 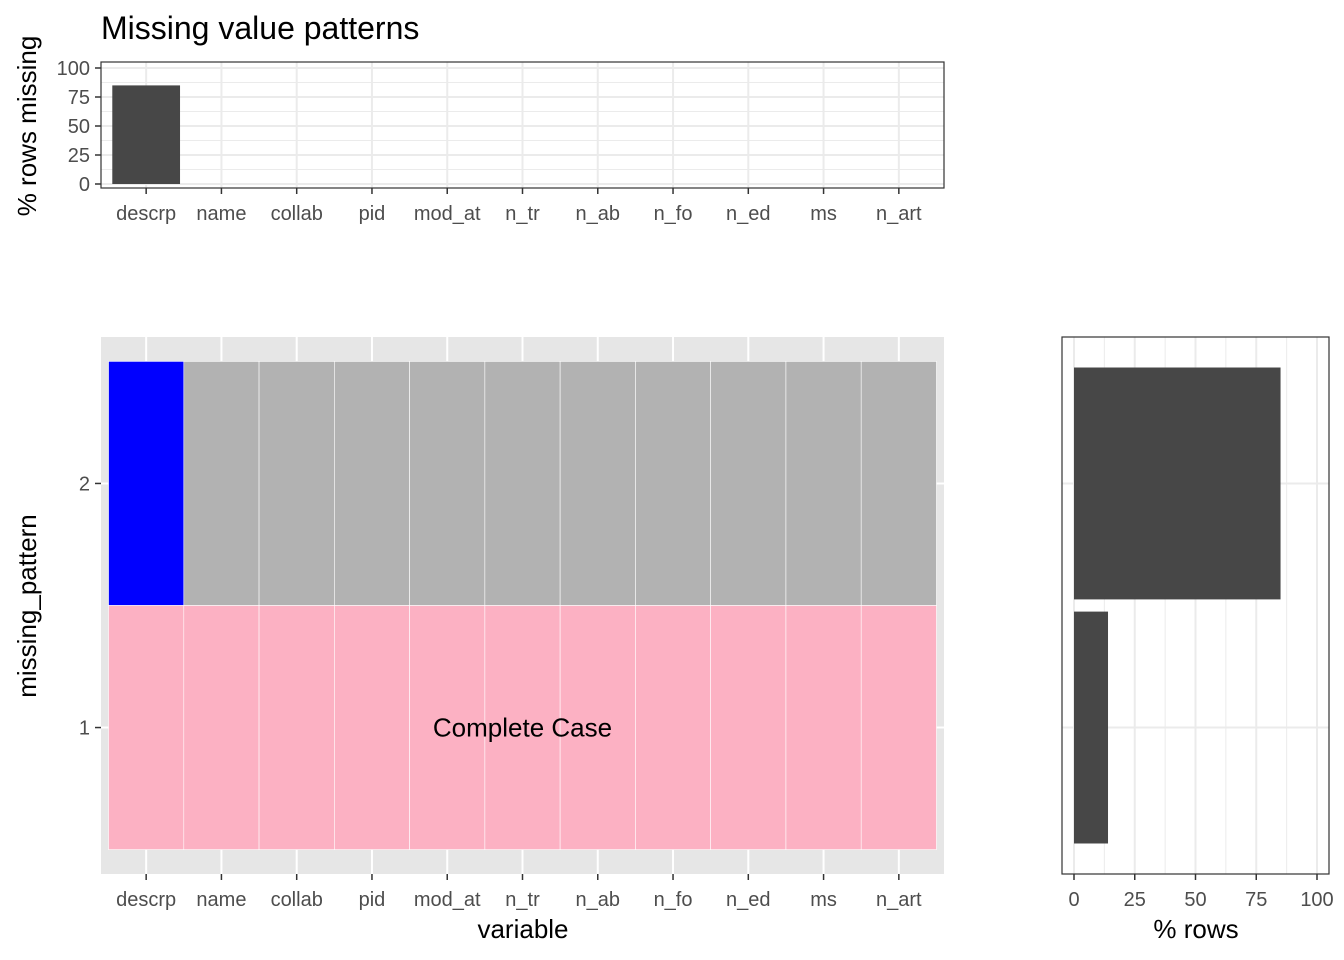 I want to click on pattern-1-cell-n_fo, so click(x=673, y=727).